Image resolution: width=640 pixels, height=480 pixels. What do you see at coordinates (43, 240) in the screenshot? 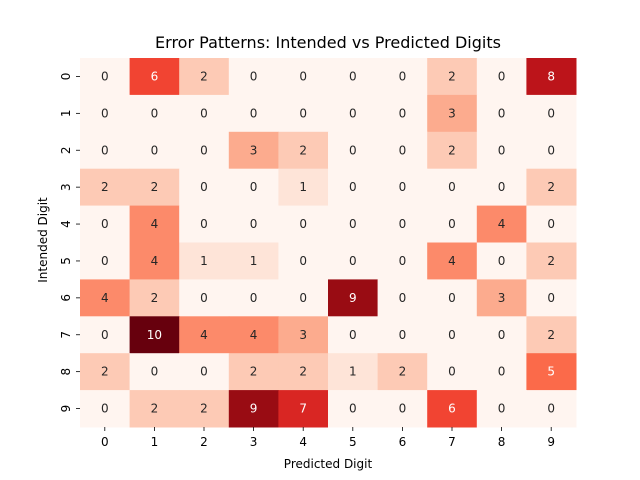
I see `y-axis-label: Intended Digit` at bounding box center [43, 240].